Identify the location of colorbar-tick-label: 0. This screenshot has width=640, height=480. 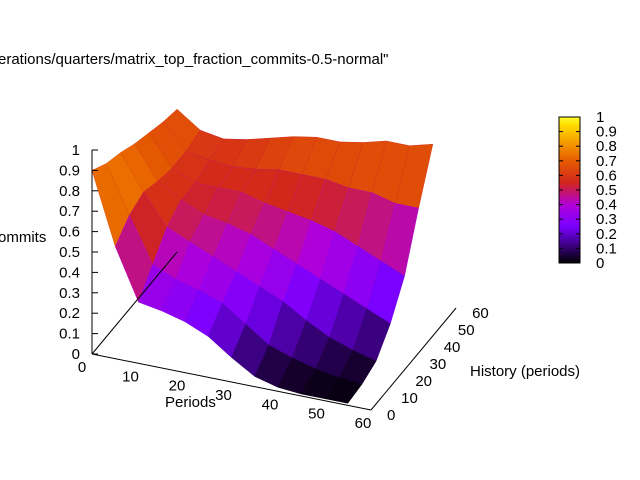
(600, 263).